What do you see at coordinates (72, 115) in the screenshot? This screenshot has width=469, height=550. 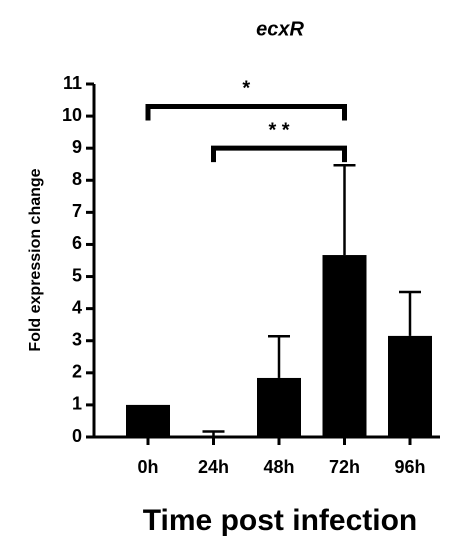 I see `y-tick-label: 10` at bounding box center [72, 115].